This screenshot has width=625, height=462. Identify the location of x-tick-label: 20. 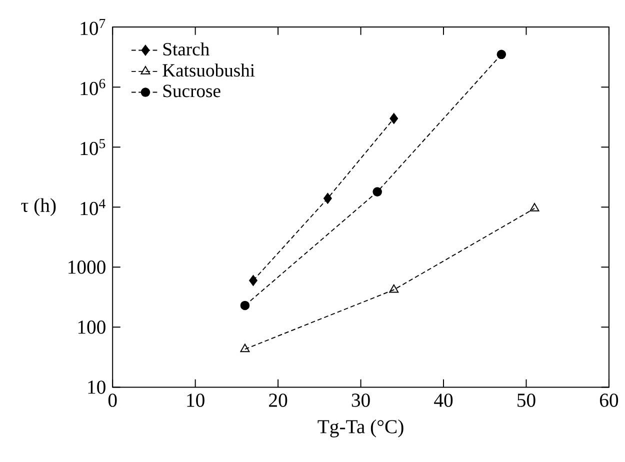
(278, 400).